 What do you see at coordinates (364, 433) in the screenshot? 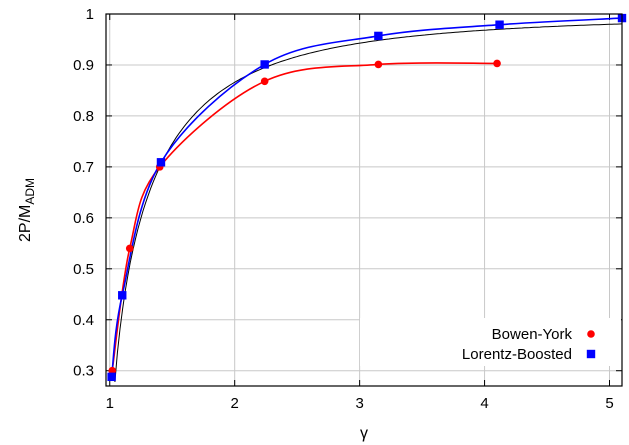
I see `x-axis-label: γ` at bounding box center [364, 433].